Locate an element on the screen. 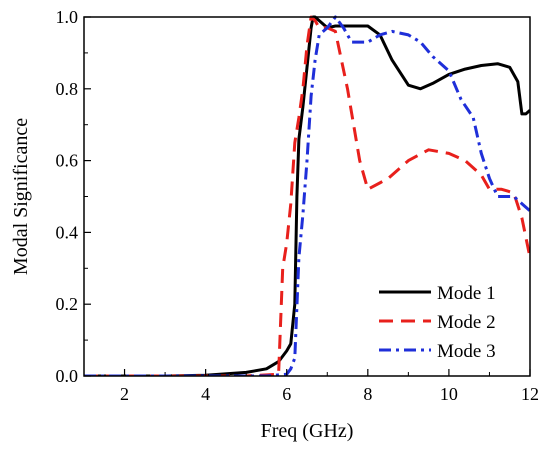 Image resolution: width=550 pixels, height=450 pixels. x-tick-label: 10 is located at coordinates (449, 394).